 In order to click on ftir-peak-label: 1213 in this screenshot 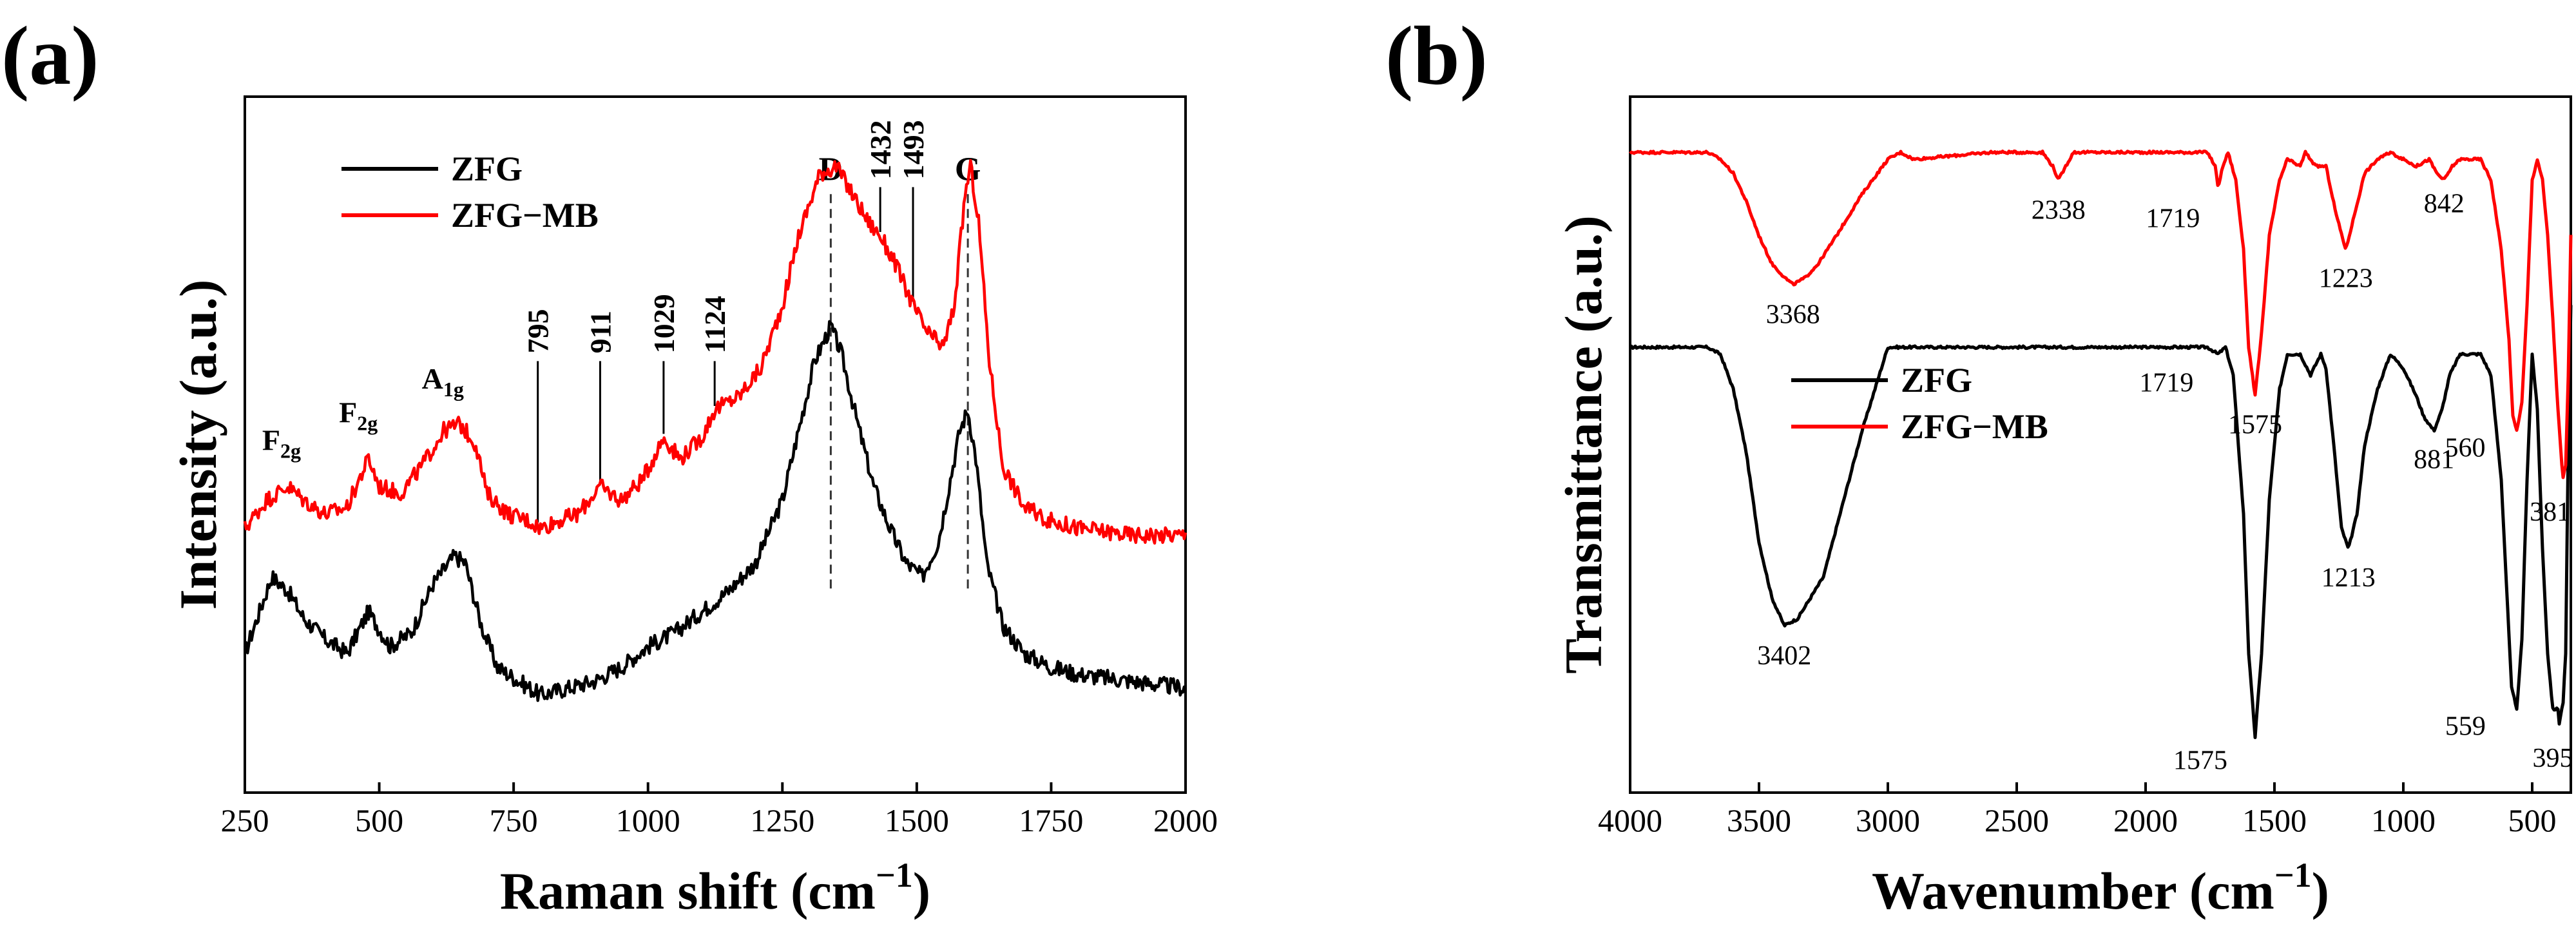, I will do `click(2349, 578)`.